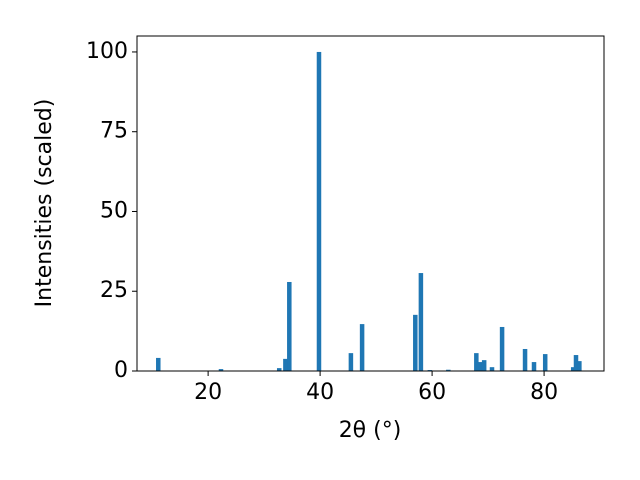 Image resolution: width=640 pixels, height=480 pixels. What do you see at coordinates (44, 203) in the screenshot?
I see `y-axis-label: Intensities (scaled)` at bounding box center [44, 203].